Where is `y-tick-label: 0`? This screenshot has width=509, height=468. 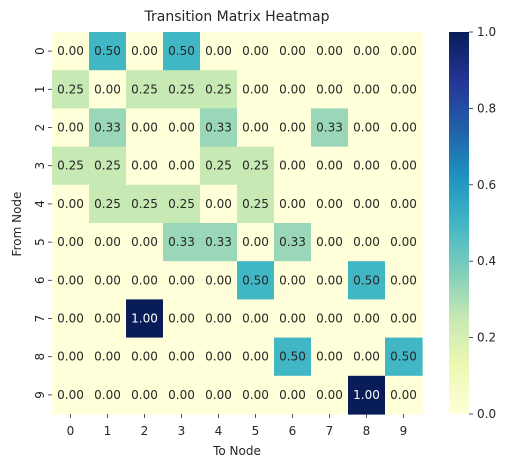 y-tick-label: 0 is located at coordinates (40, 51).